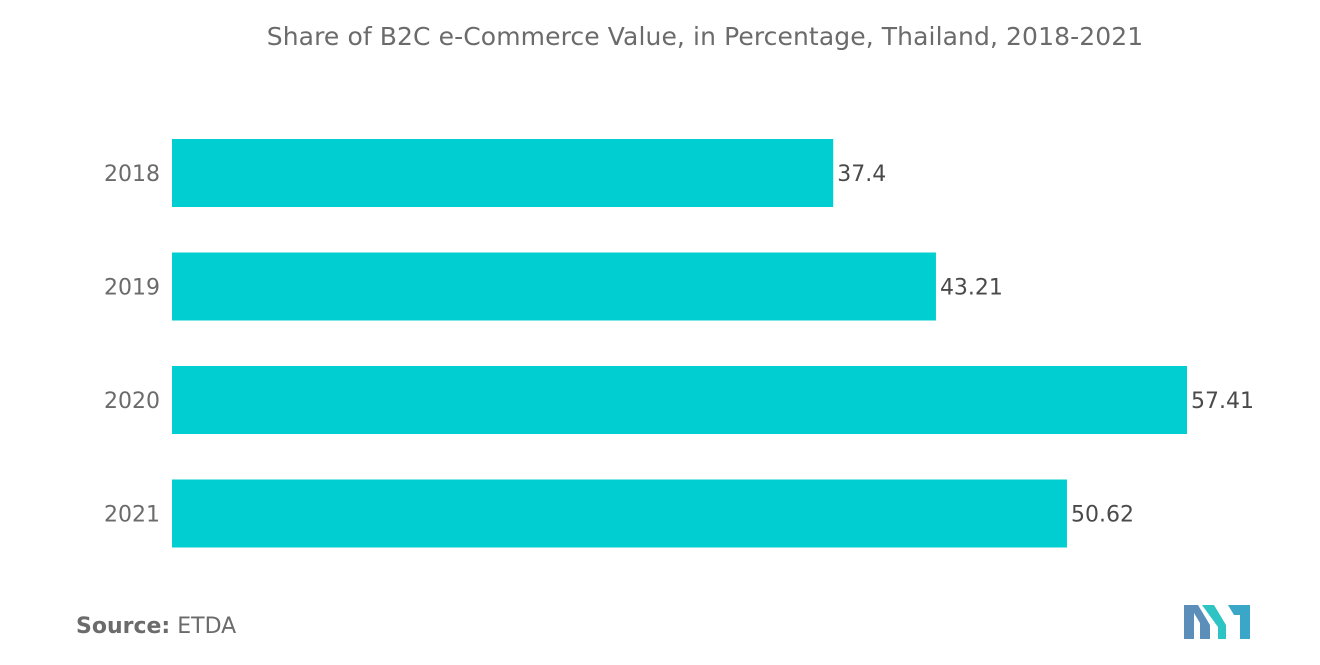  What do you see at coordinates (971, 288) in the screenshot?
I see `value-label-2019: 43.21` at bounding box center [971, 288].